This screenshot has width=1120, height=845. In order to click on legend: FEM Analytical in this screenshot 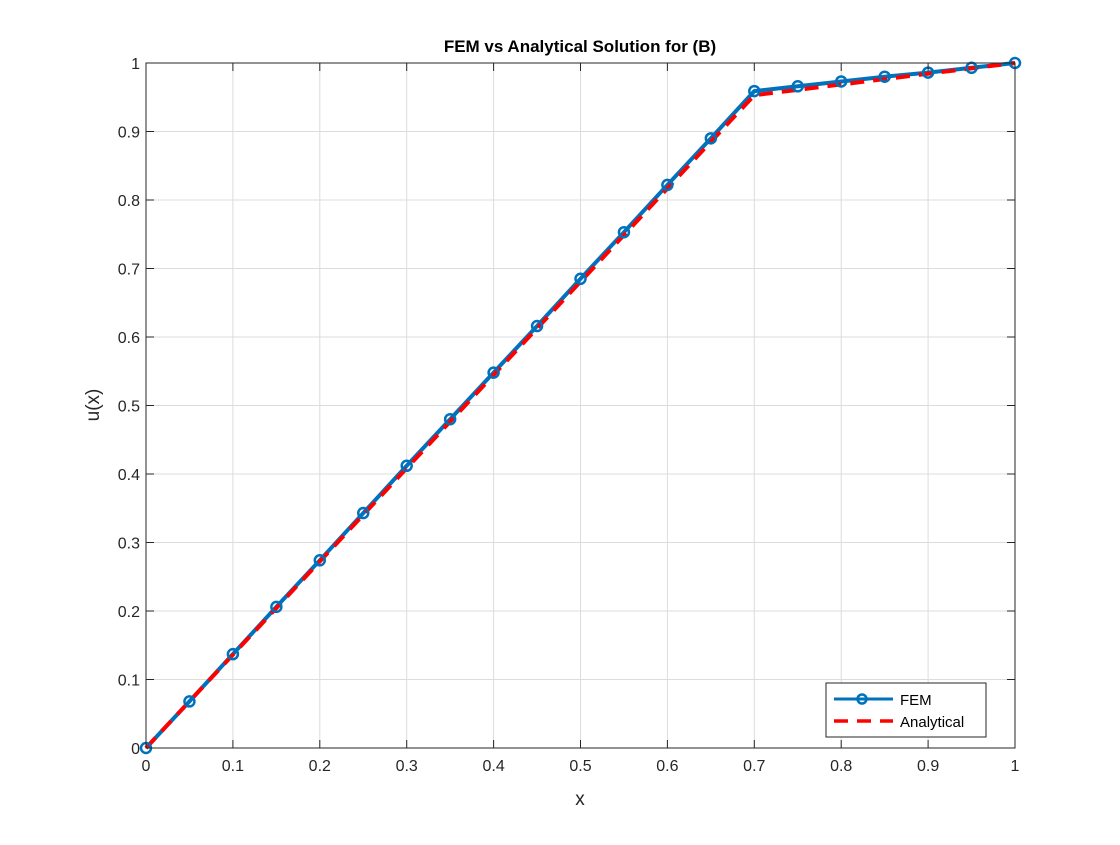, I will do `click(906, 710)`.